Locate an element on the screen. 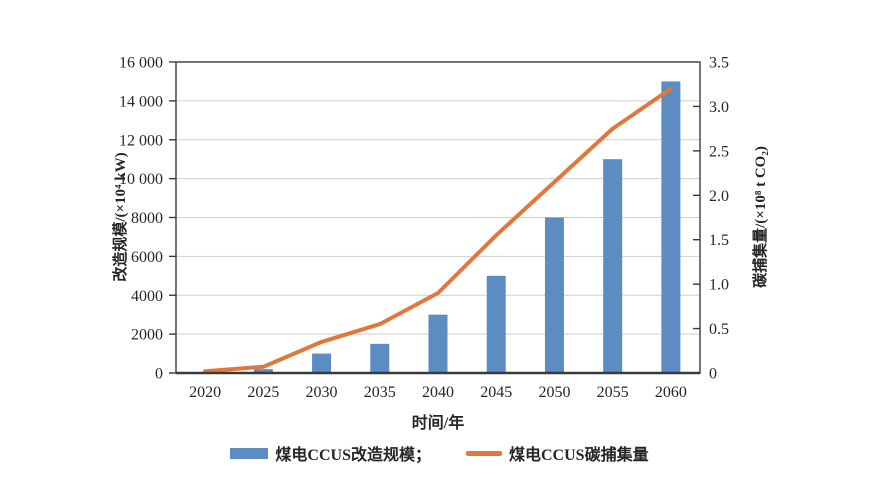 The image size is (879, 501). bar-2040 is located at coordinates (438, 343).